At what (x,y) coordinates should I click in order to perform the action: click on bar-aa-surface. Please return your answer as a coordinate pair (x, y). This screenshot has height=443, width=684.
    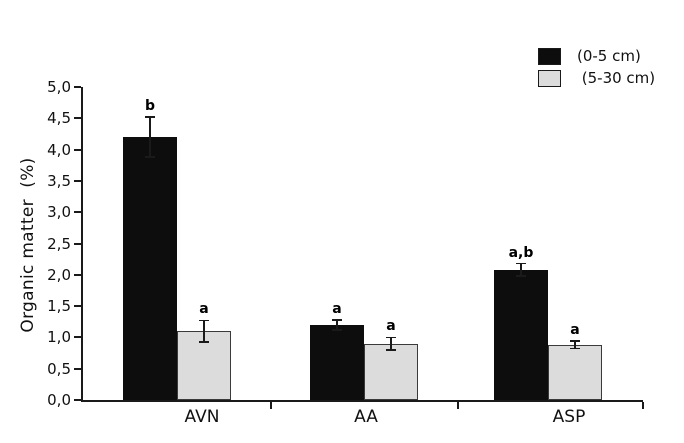
    Looking at the image, I should click on (337, 362).